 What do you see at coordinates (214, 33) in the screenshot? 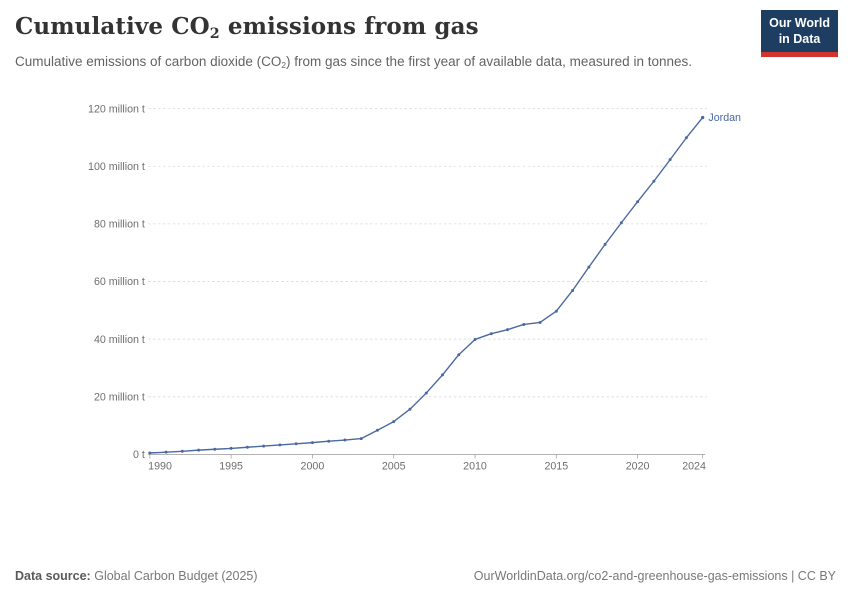
I see `chart-title-subscript: 2` at bounding box center [214, 33].